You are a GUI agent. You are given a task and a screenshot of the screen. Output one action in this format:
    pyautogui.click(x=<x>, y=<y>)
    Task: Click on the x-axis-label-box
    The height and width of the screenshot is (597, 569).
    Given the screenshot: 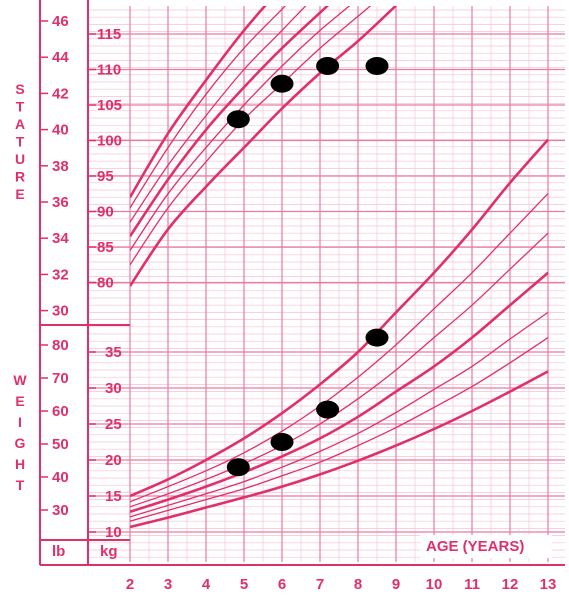 What is the action you would take?
    pyautogui.click(x=486, y=546)
    